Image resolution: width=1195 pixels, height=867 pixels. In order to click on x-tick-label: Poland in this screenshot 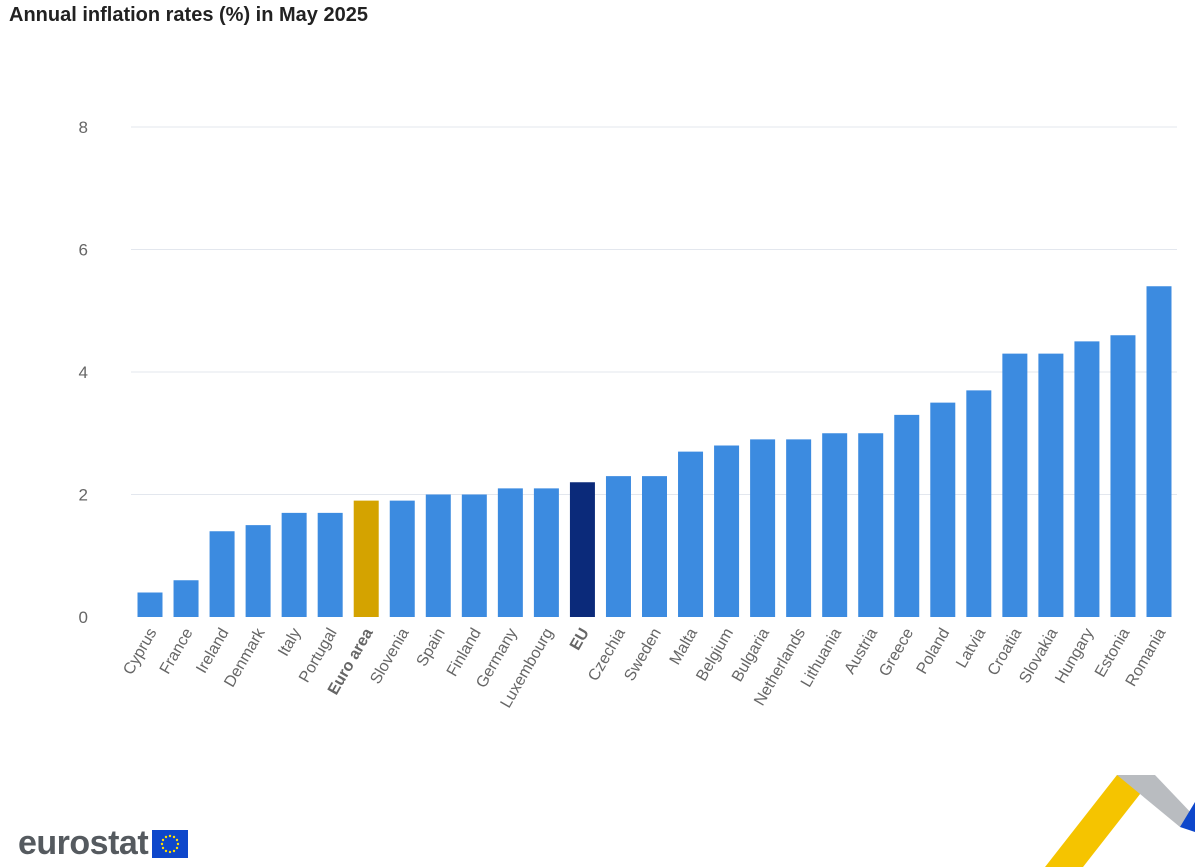, I will do `click(934, 652)`.